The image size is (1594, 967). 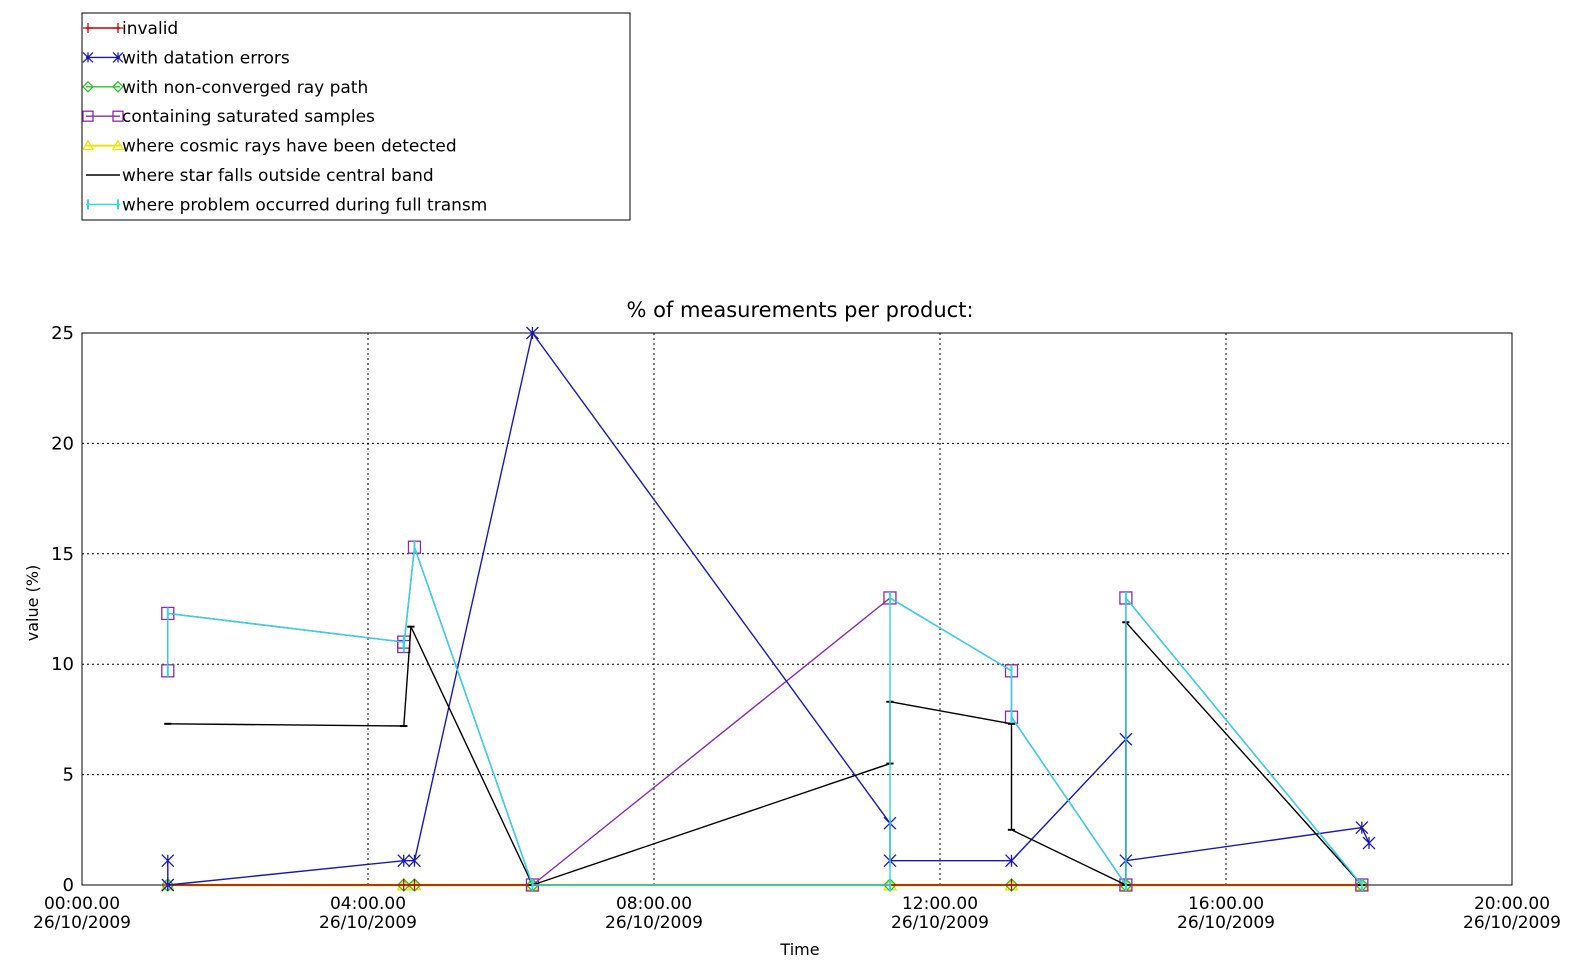 What do you see at coordinates (799, 310) in the screenshot?
I see `chart-title: % of measurements per product:` at bounding box center [799, 310].